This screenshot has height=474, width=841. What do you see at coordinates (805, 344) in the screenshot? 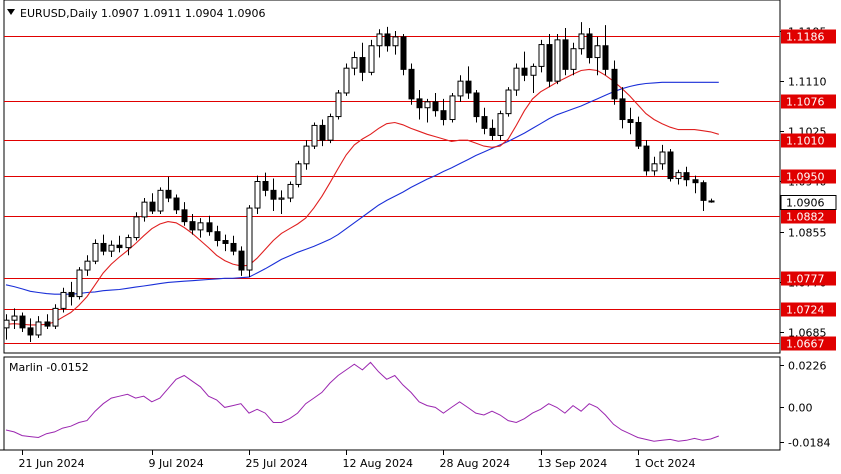
I see `level-label: 1.0667` at bounding box center [805, 344].